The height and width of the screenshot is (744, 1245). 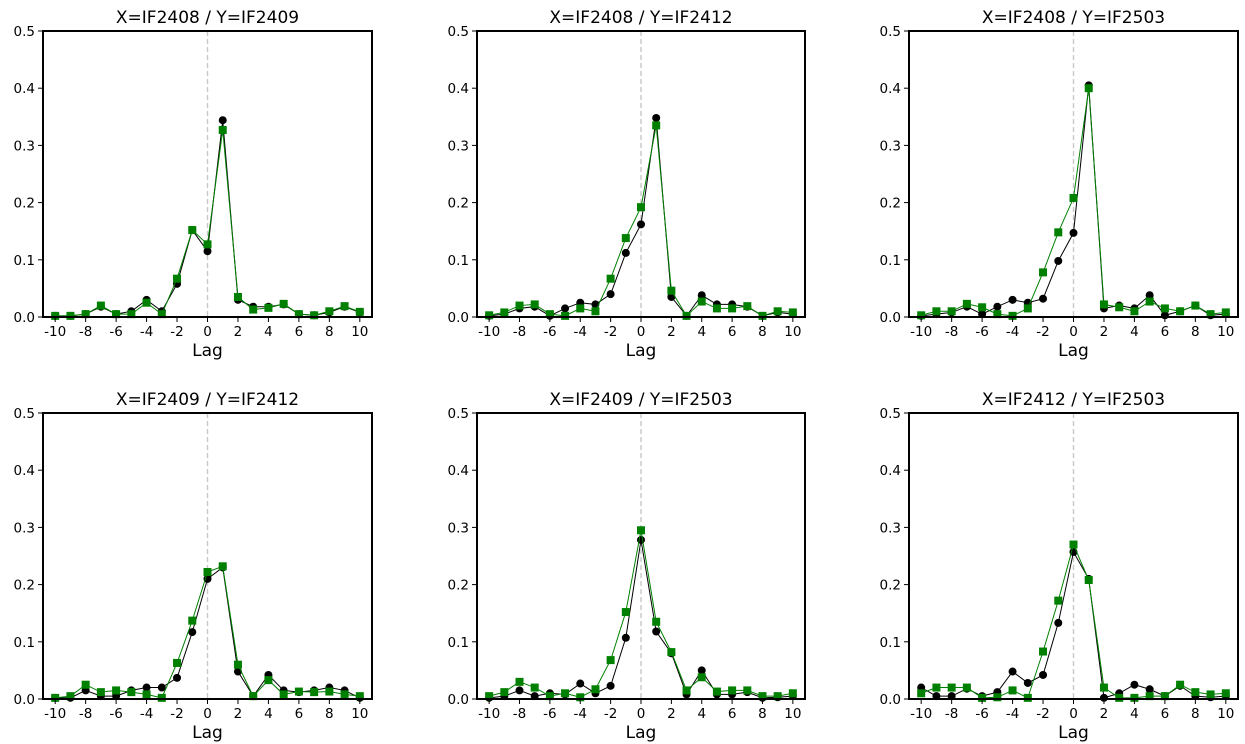 What do you see at coordinates (701, 332) in the screenshot?
I see `x-tick-label: 4` at bounding box center [701, 332].